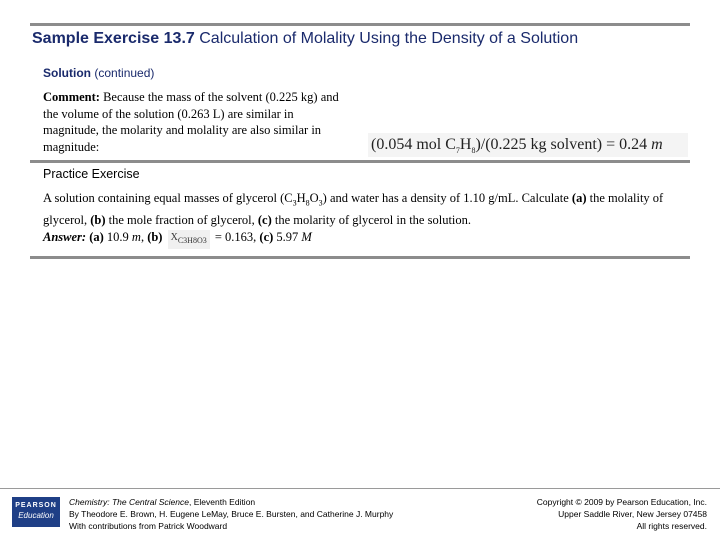 This screenshot has width=720, height=540. I want to click on problem-text-4: the mole fraction of glycerol,, so click(181, 220).